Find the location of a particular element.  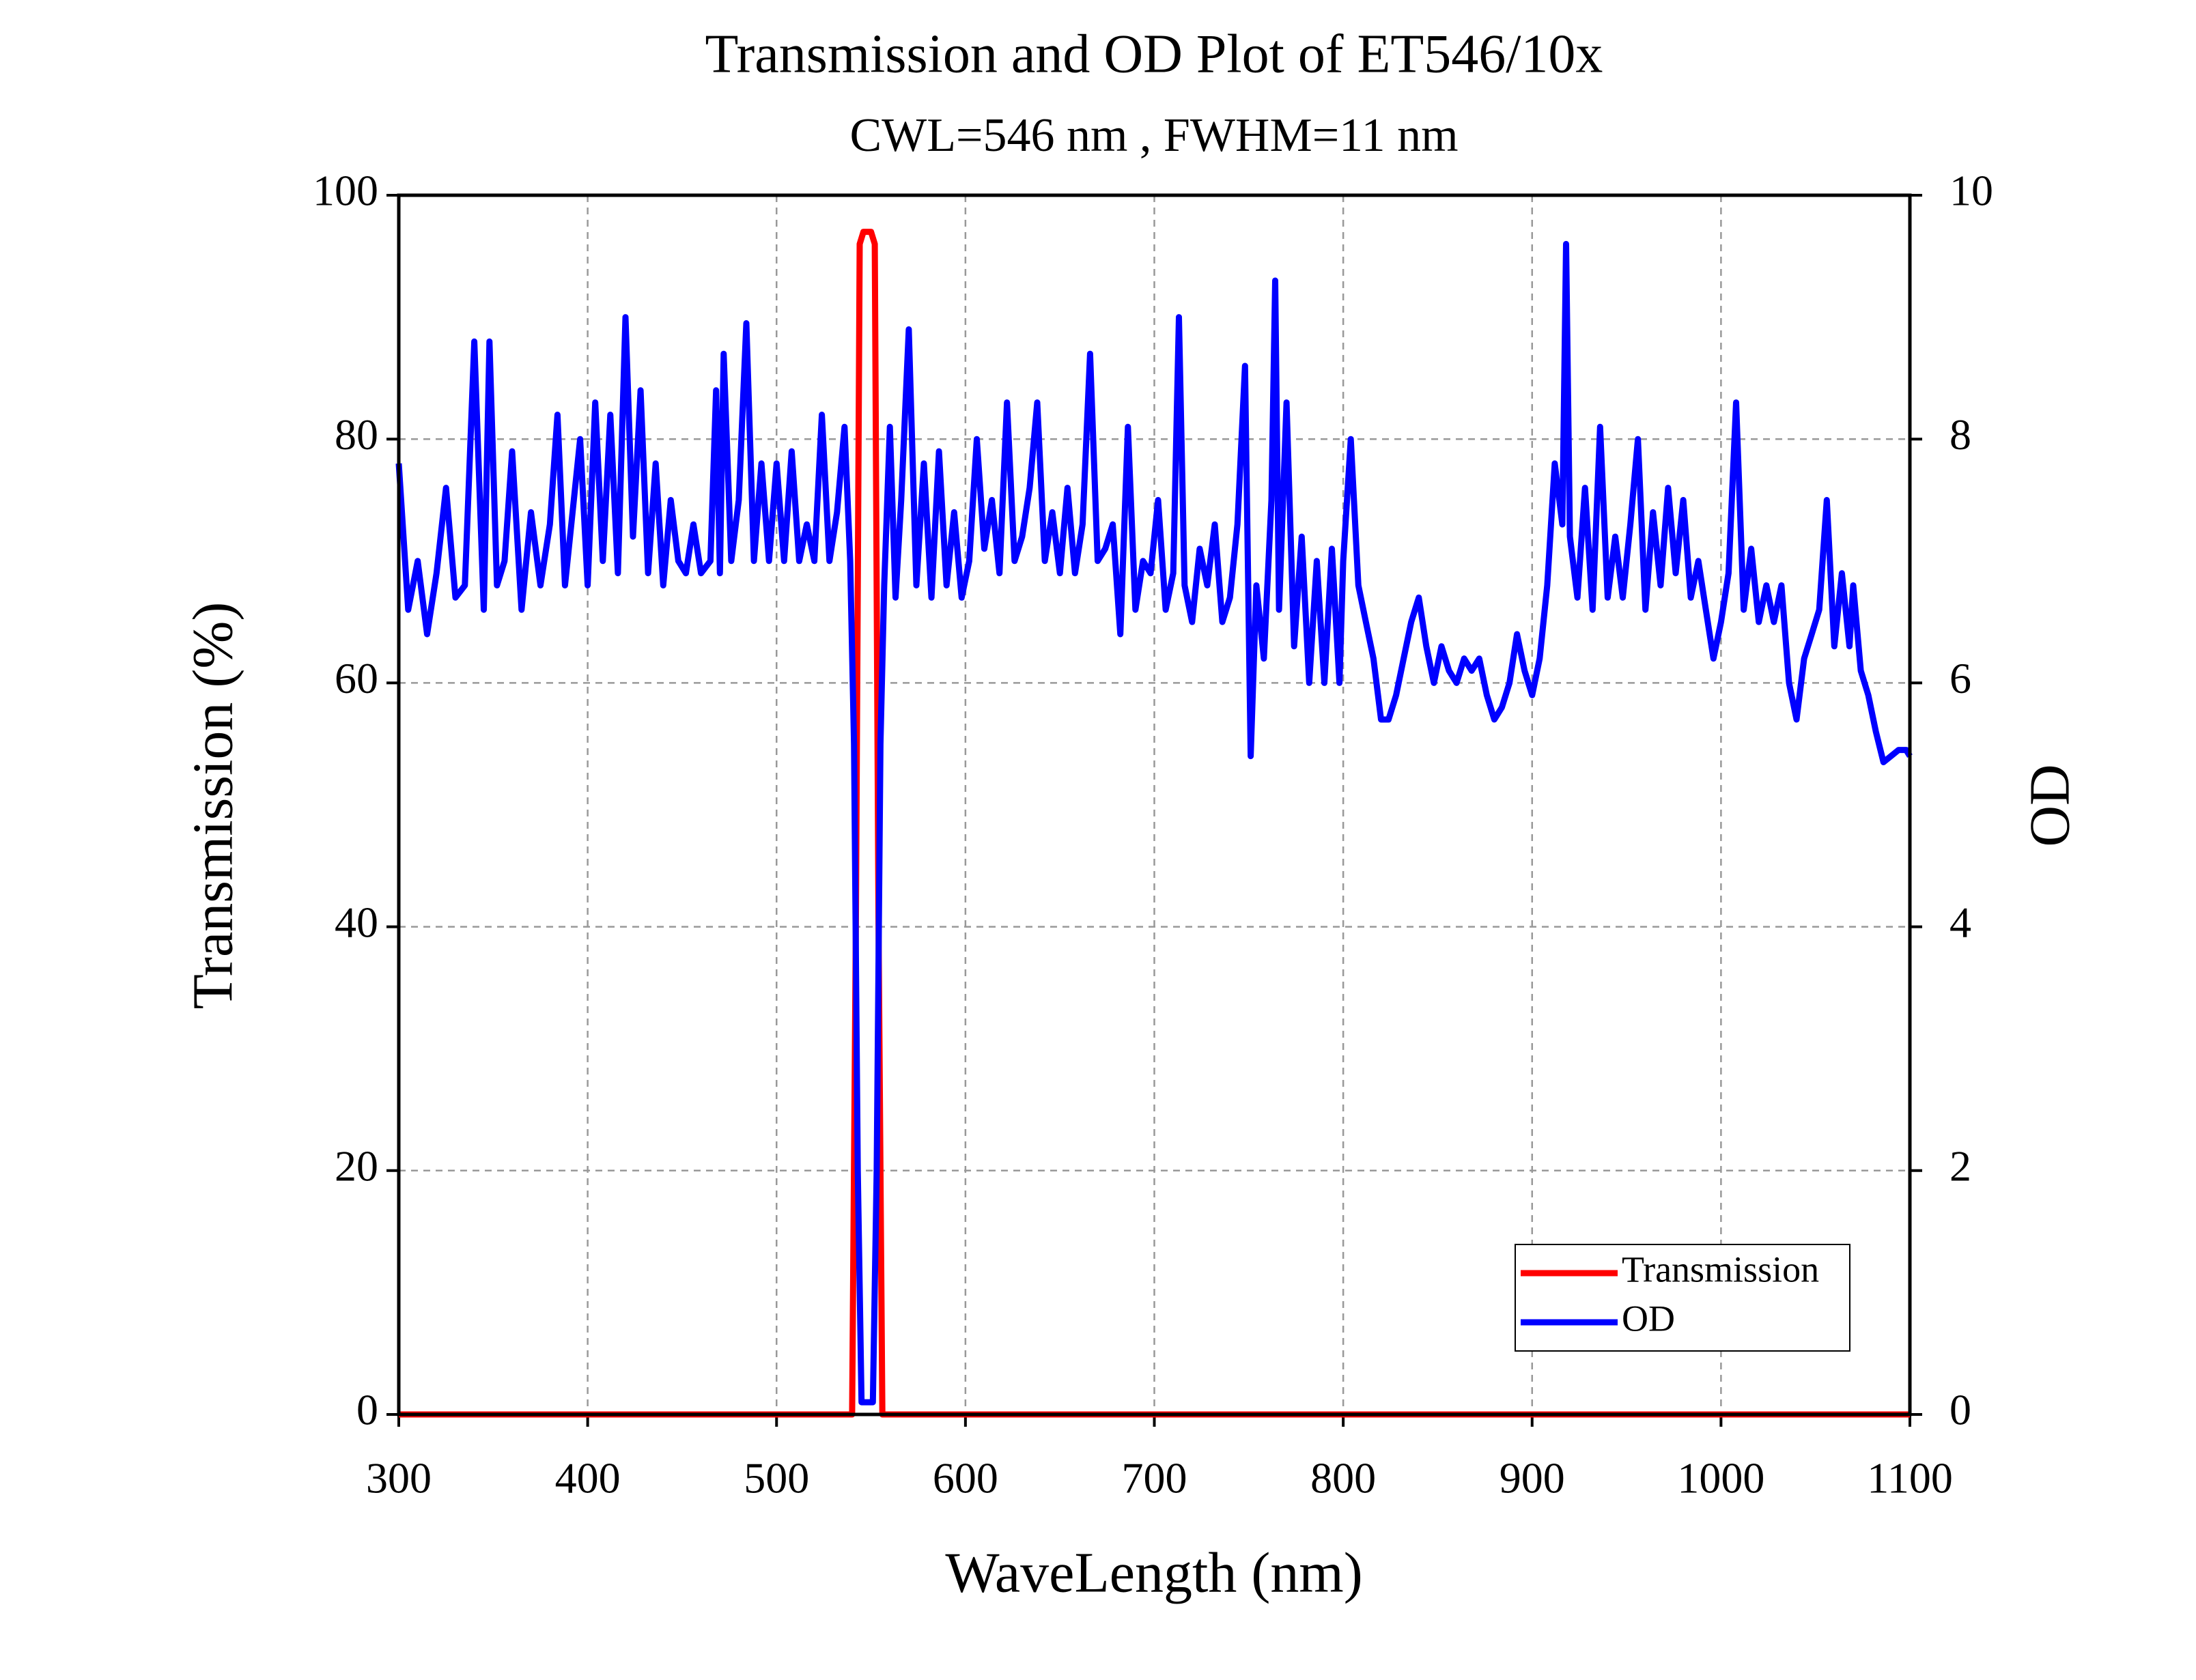

y2-tick-label: 0 is located at coordinates (1960, 1410).